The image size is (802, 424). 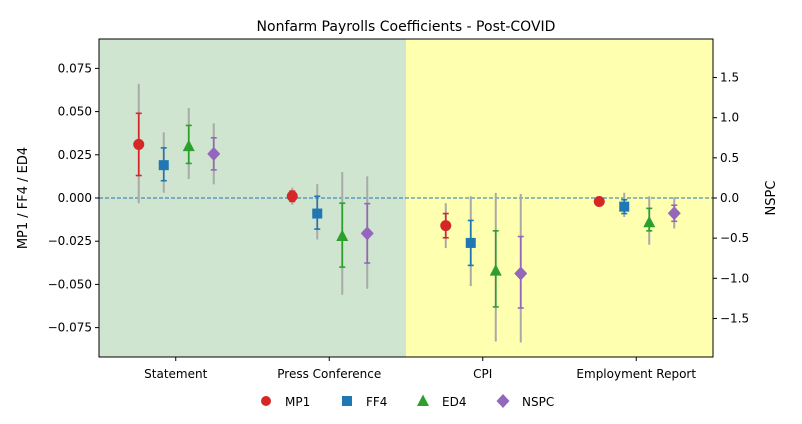 I want to click on left-tick-label-5: 0.050, so click(x=75, y=112).